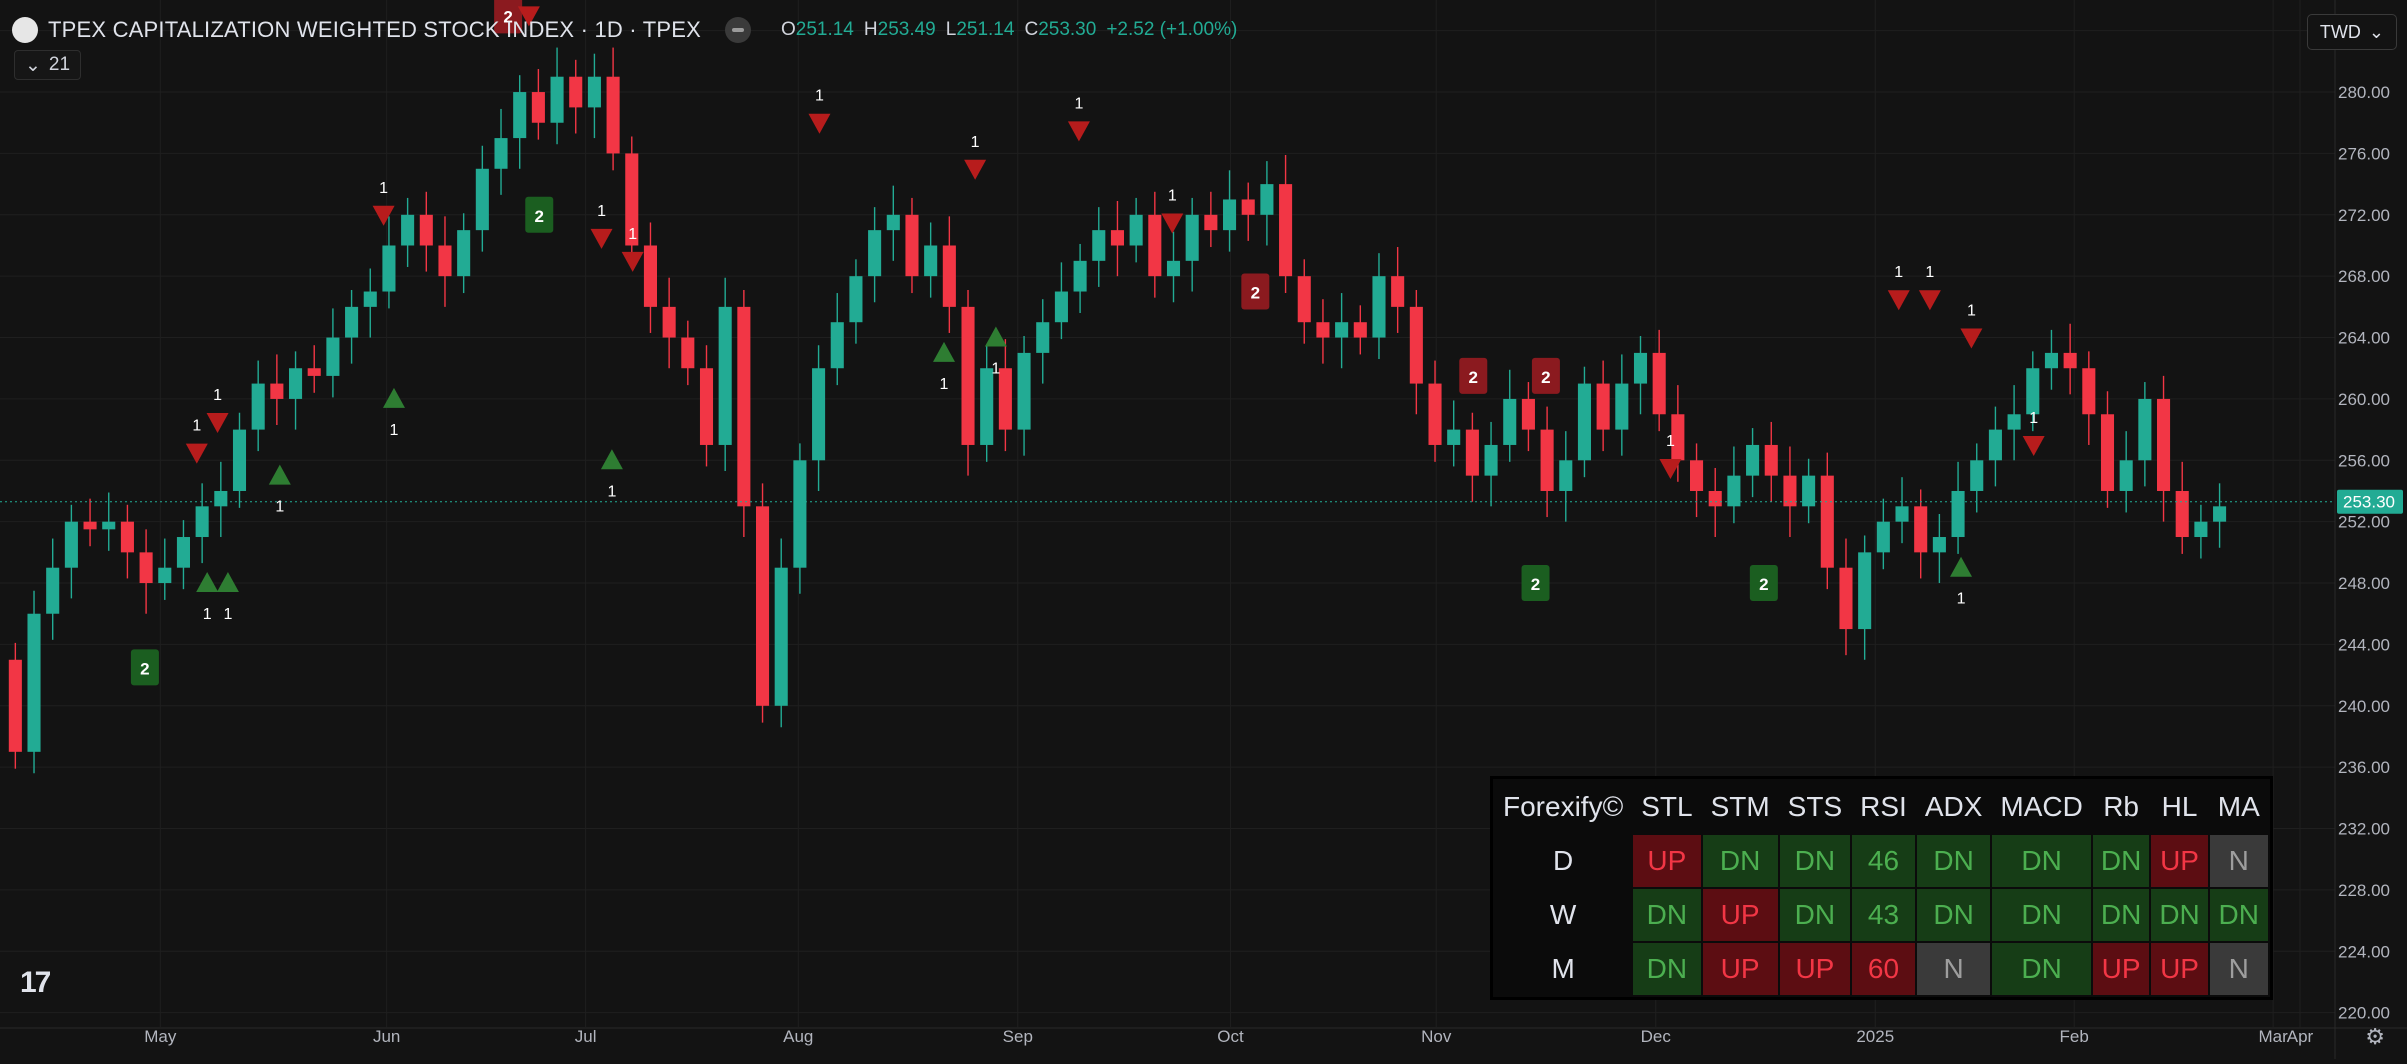 The height and width of the screenshot is (1064, 2407). I want to click on close-label: C, so click(1031, 29).